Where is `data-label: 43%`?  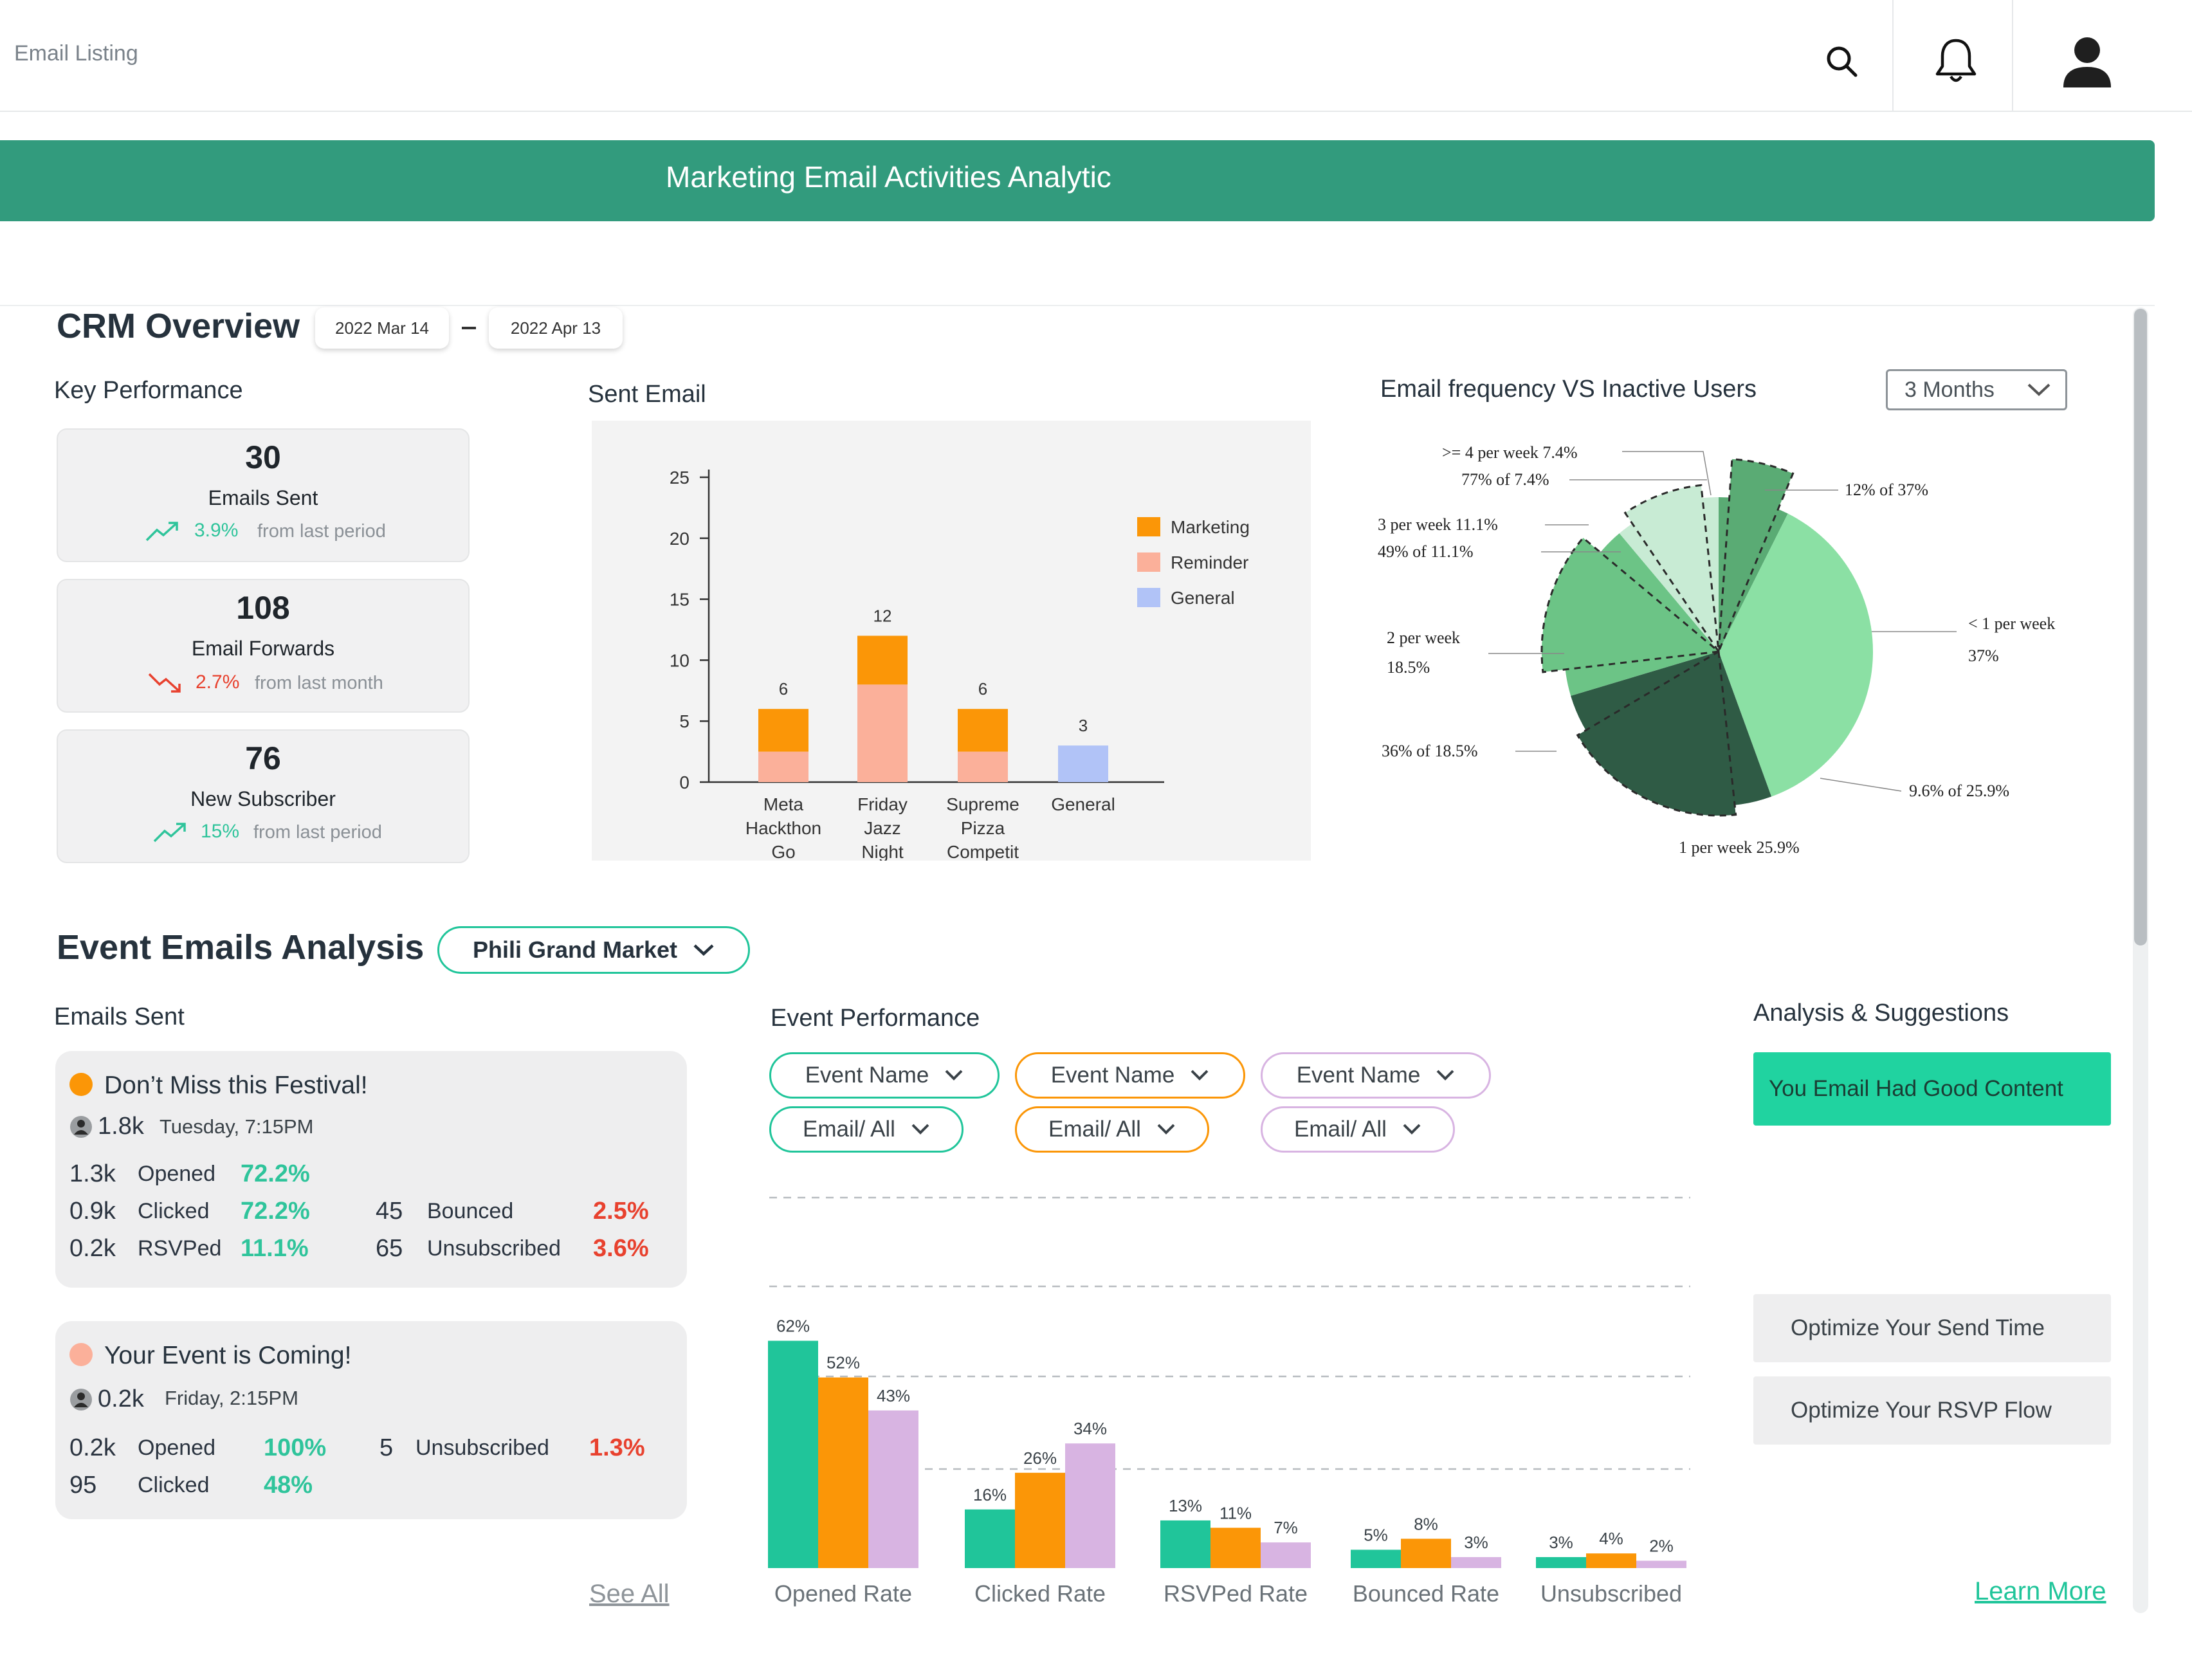 data-label: 43% is located at coordinates (893, 1396).